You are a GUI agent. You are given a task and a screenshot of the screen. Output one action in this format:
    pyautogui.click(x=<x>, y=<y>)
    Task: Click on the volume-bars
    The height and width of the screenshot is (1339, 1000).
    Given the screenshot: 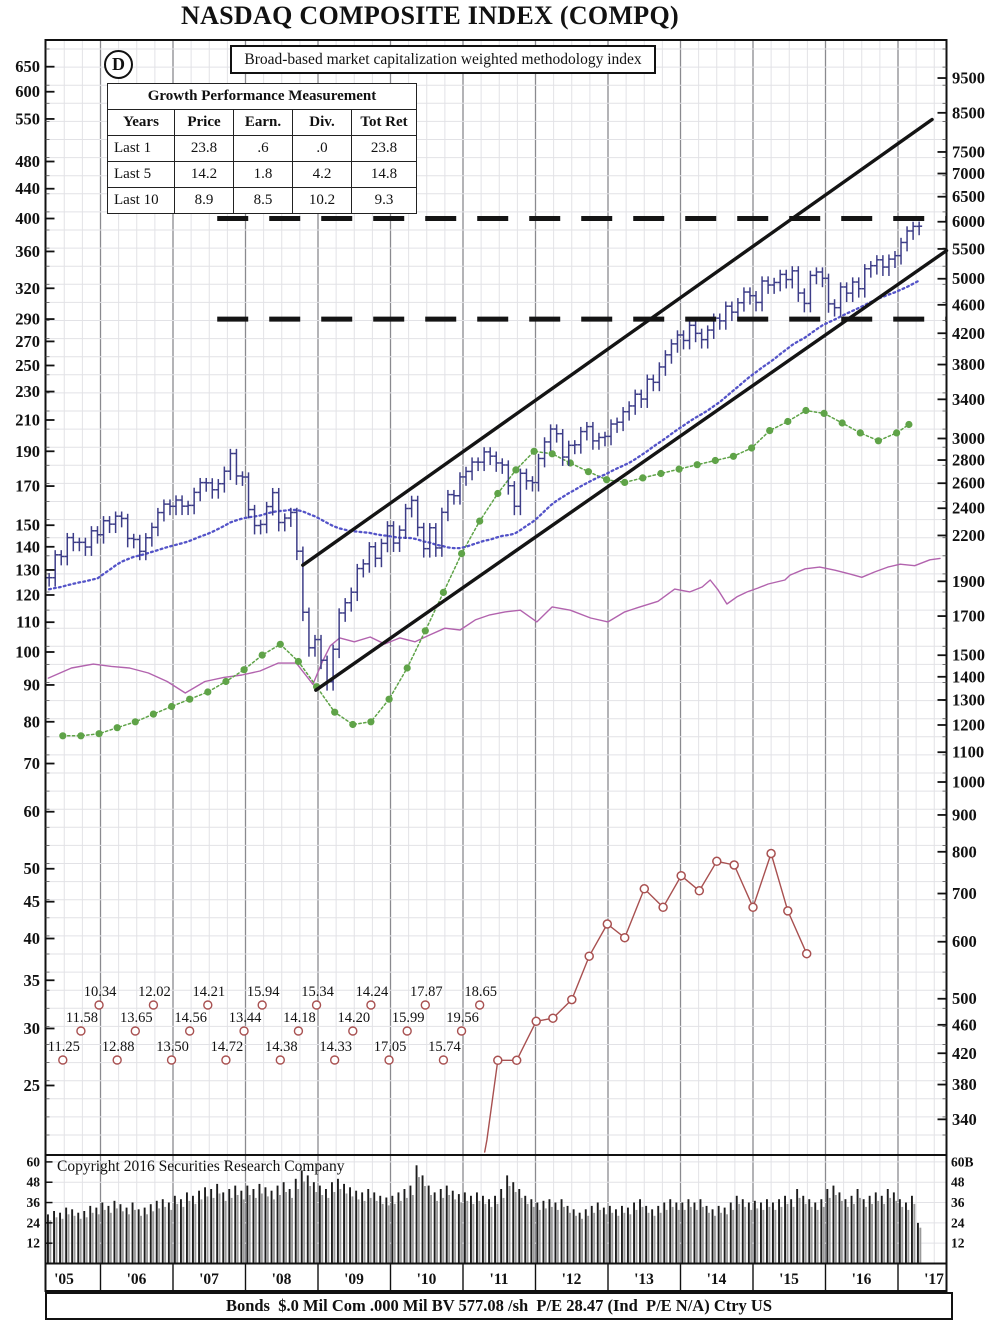 What is the action you would take?
    pyautogui.click(x=484, y=1214)
    